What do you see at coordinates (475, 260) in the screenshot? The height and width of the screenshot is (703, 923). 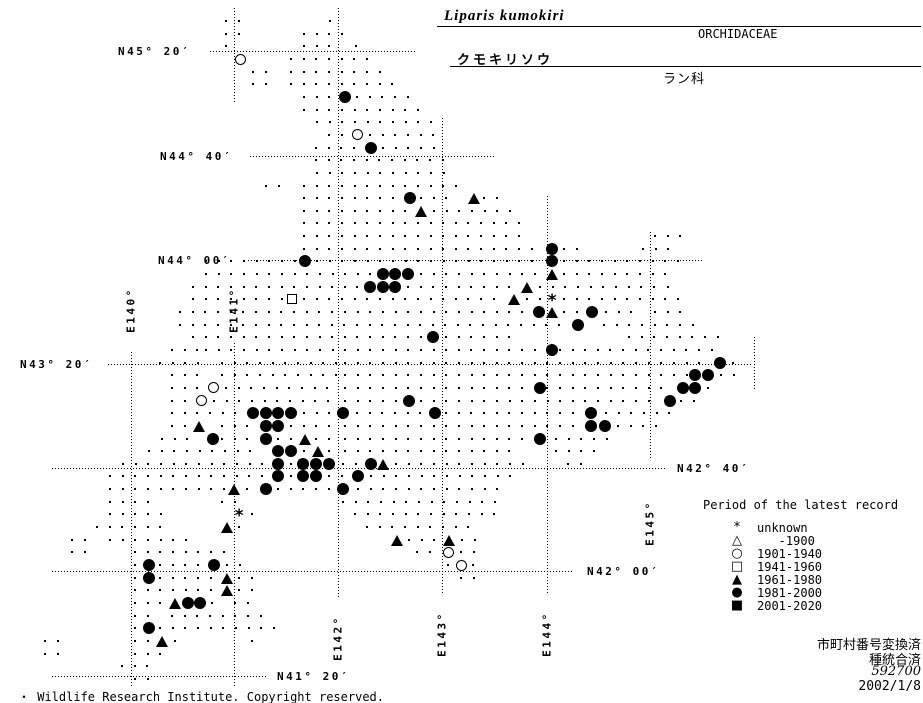 I see `latitude-line` at bounding box center [475, 260].